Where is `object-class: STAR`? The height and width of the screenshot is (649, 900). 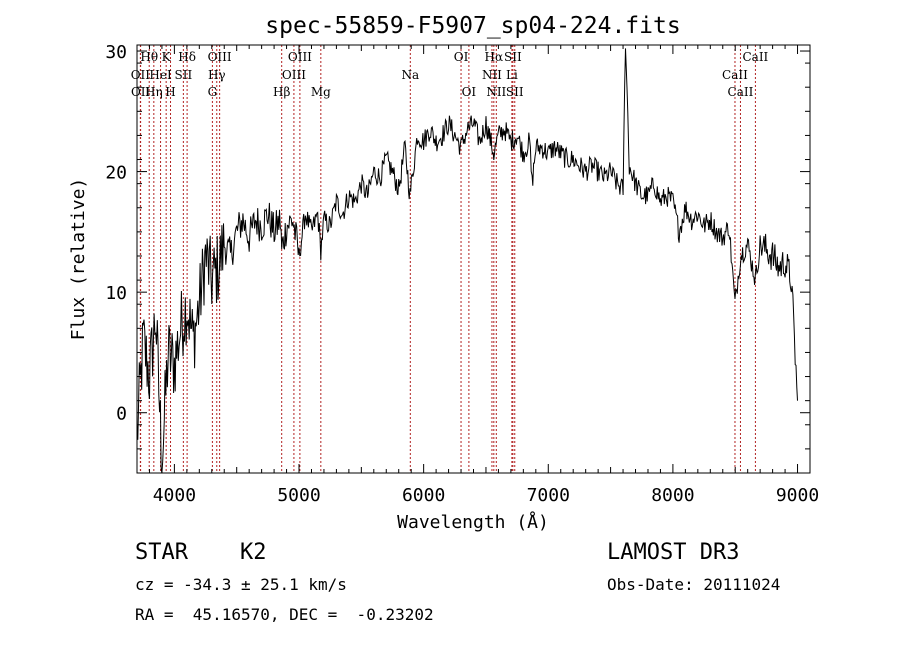
object-class: STAR is located at coordinates (161, 552).